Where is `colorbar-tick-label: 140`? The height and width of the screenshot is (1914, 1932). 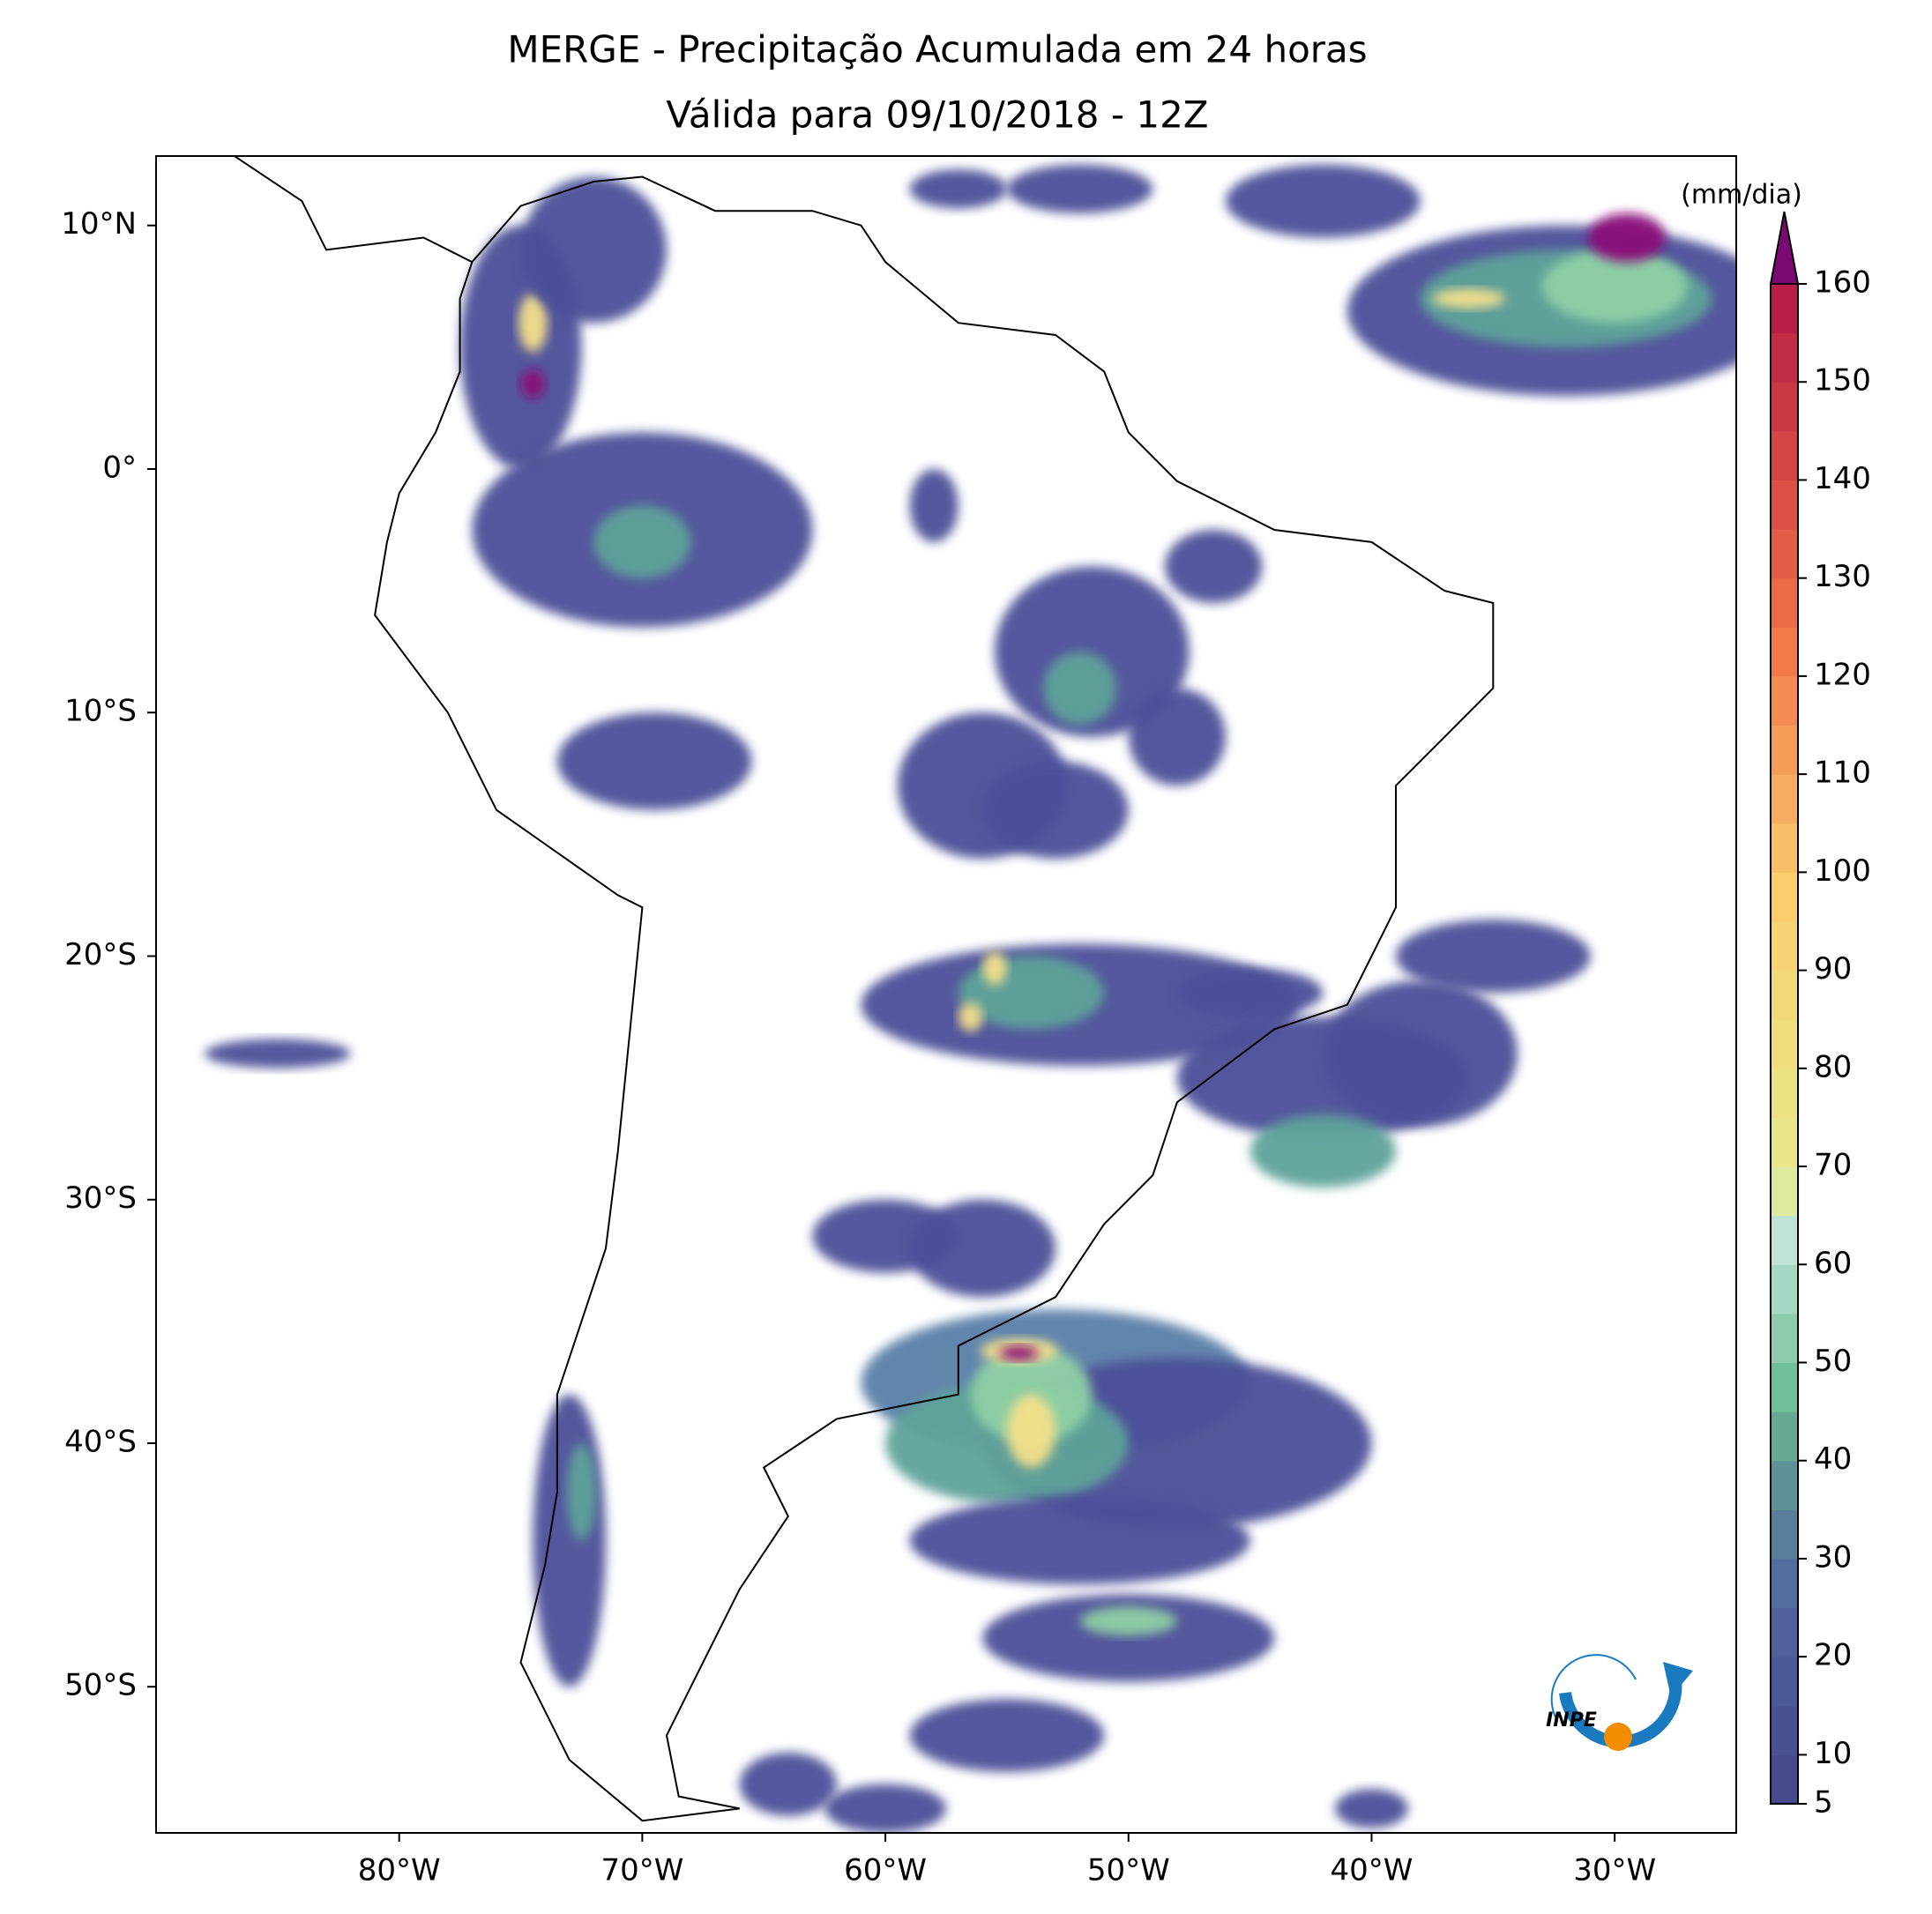 colorbar-tick-label: 140 is located at coordinates (1843, 478).